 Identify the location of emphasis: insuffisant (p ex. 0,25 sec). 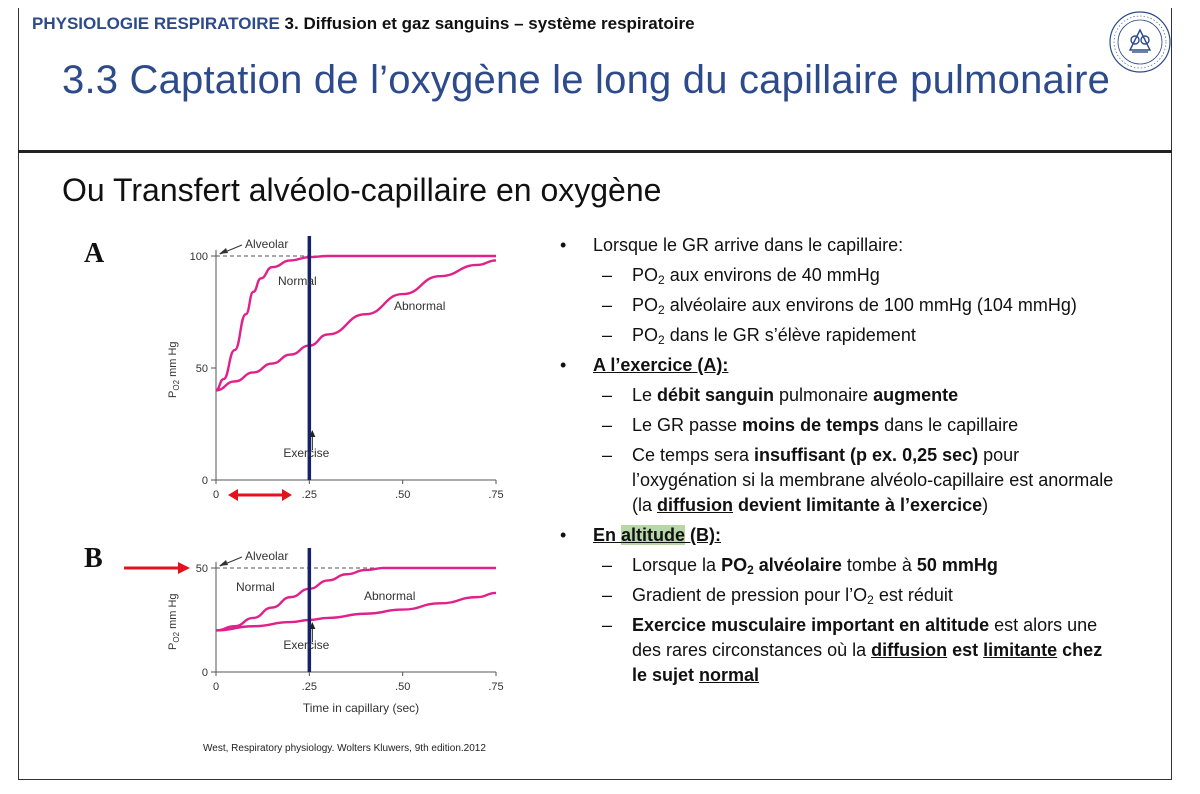
(866, 455).